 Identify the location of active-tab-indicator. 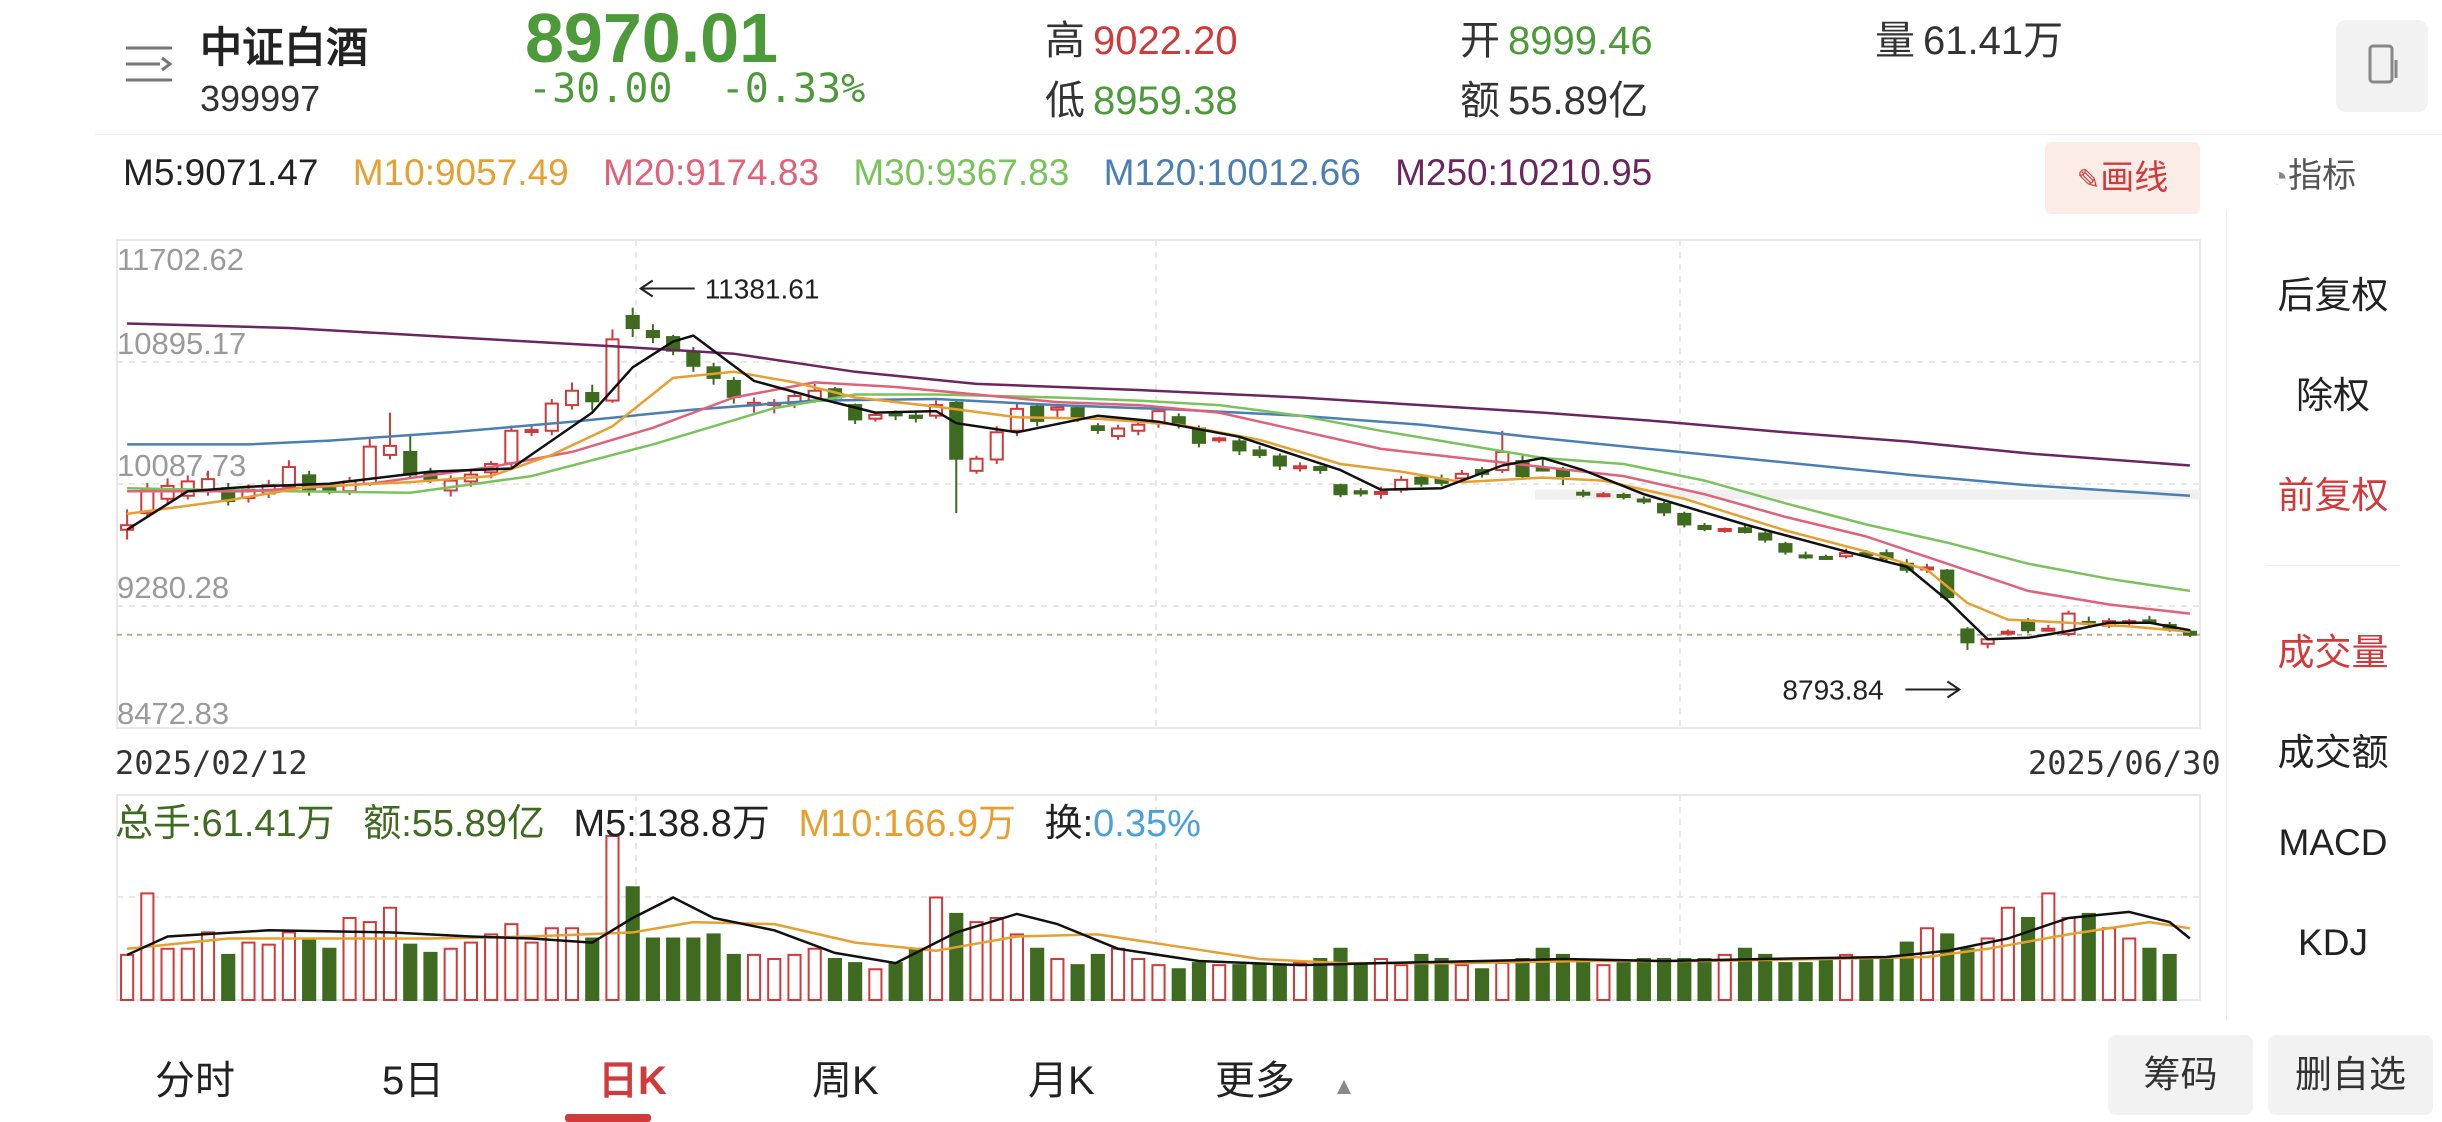
(608, 1118).